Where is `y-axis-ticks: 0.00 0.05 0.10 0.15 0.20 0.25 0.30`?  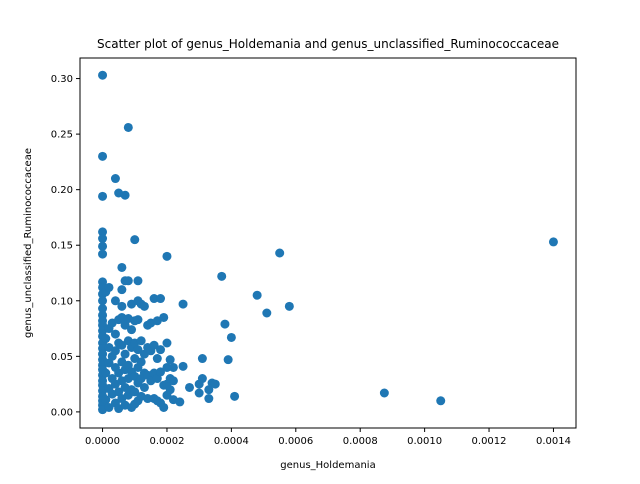
y-axis-ticks: 0.00 0.05 0.10 0.15 0.20 0.25 0.30 is located at coordinates (65, 246).